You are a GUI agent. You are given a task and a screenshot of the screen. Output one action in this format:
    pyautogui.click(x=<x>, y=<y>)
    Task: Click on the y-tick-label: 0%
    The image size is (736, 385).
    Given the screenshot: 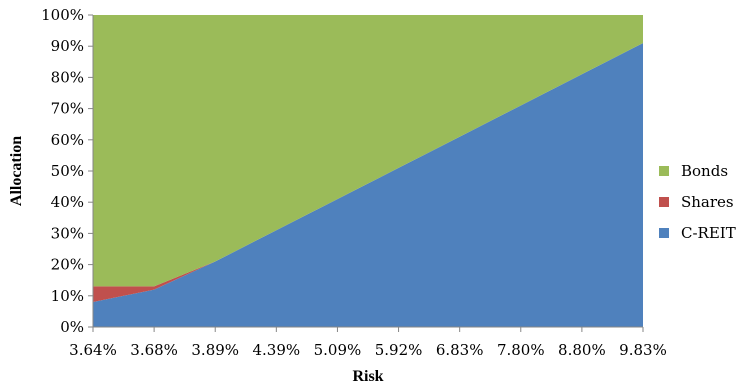 What is the action you would take?
    pyautogui.click(x=72, y=327)
    